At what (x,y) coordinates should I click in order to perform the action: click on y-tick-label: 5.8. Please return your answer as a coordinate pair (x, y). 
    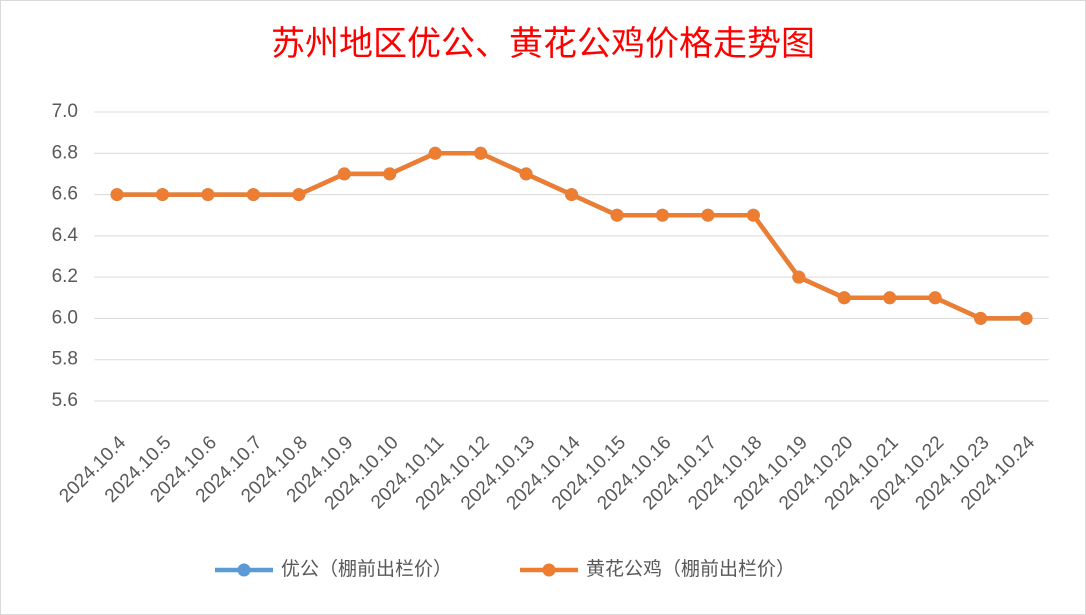
    Looking at the image, I should click on (65, 359).